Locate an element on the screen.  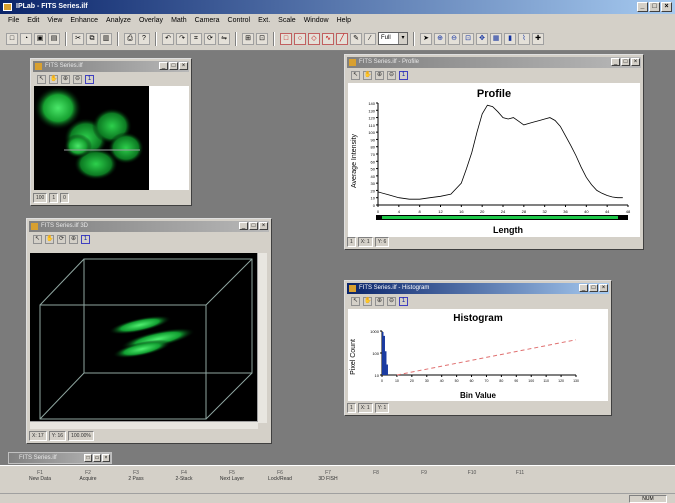
flip-icon: ⇋ is located at coordinates (224, 38).